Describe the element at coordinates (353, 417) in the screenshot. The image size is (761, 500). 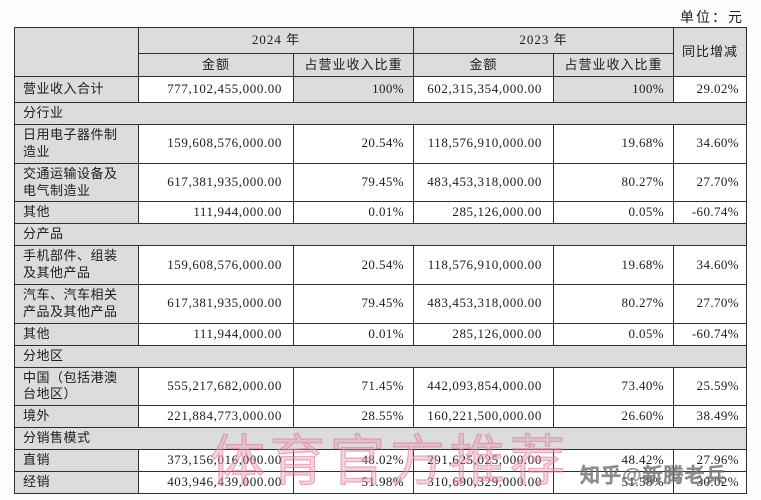
I see `proportion-2024: 28.55%` at that location.